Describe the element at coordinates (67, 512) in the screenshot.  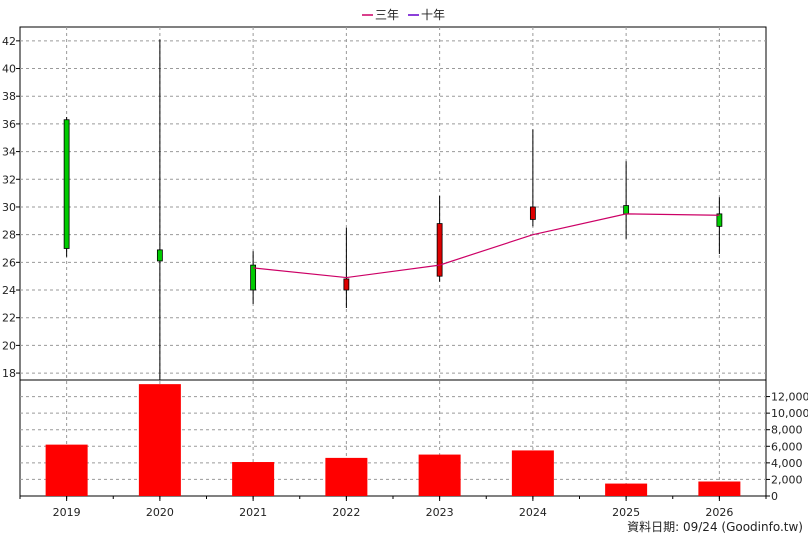
I see `x-tick-label: 2019` at that location.